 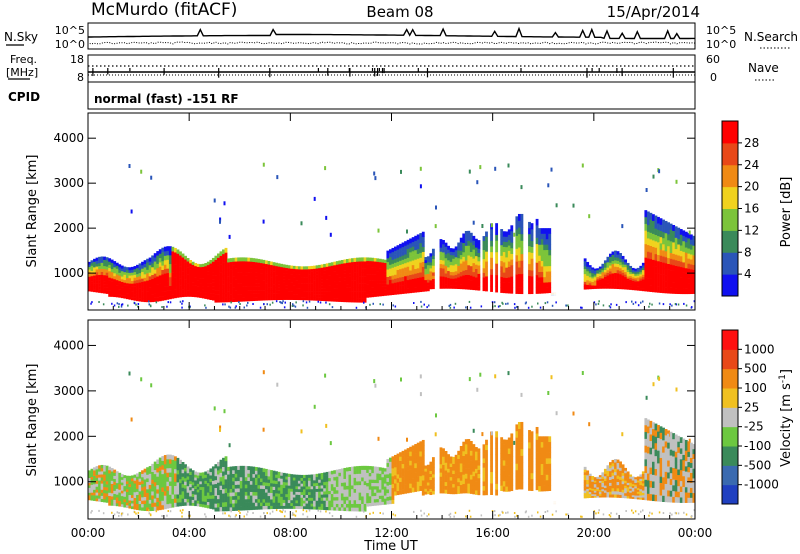 I want to click on nsearch-line, so click(x=391, y=43).